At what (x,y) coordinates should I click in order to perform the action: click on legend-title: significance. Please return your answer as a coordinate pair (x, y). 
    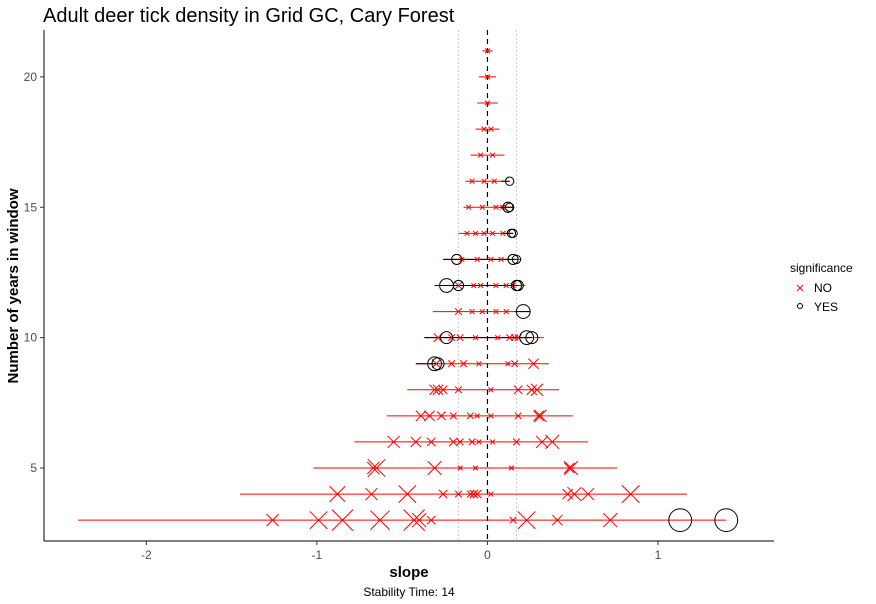
    Looking at the image, I should click on (821, 268).